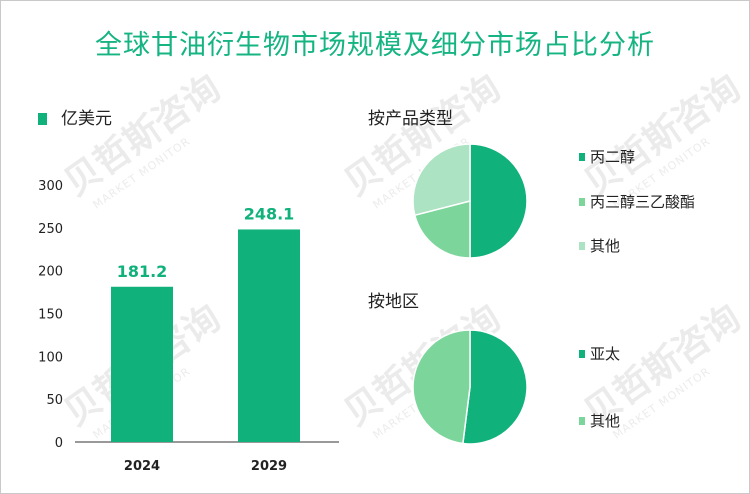 This screenshot has width=750, height=494. I want to click on chart-title: 全球甘油衍生物市场规模及细分市场占比分析, so click(375, 45).